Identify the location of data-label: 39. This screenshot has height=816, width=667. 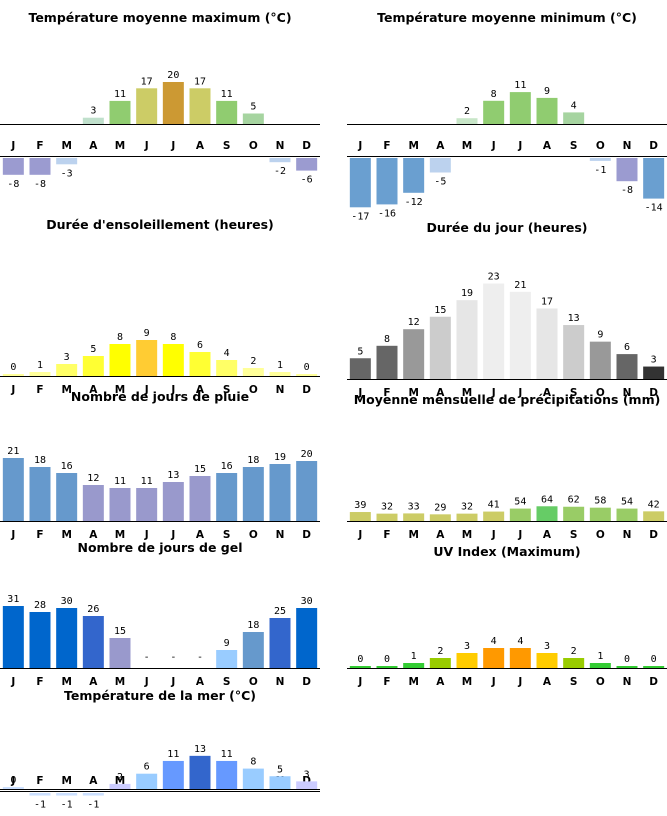
(360, 505).